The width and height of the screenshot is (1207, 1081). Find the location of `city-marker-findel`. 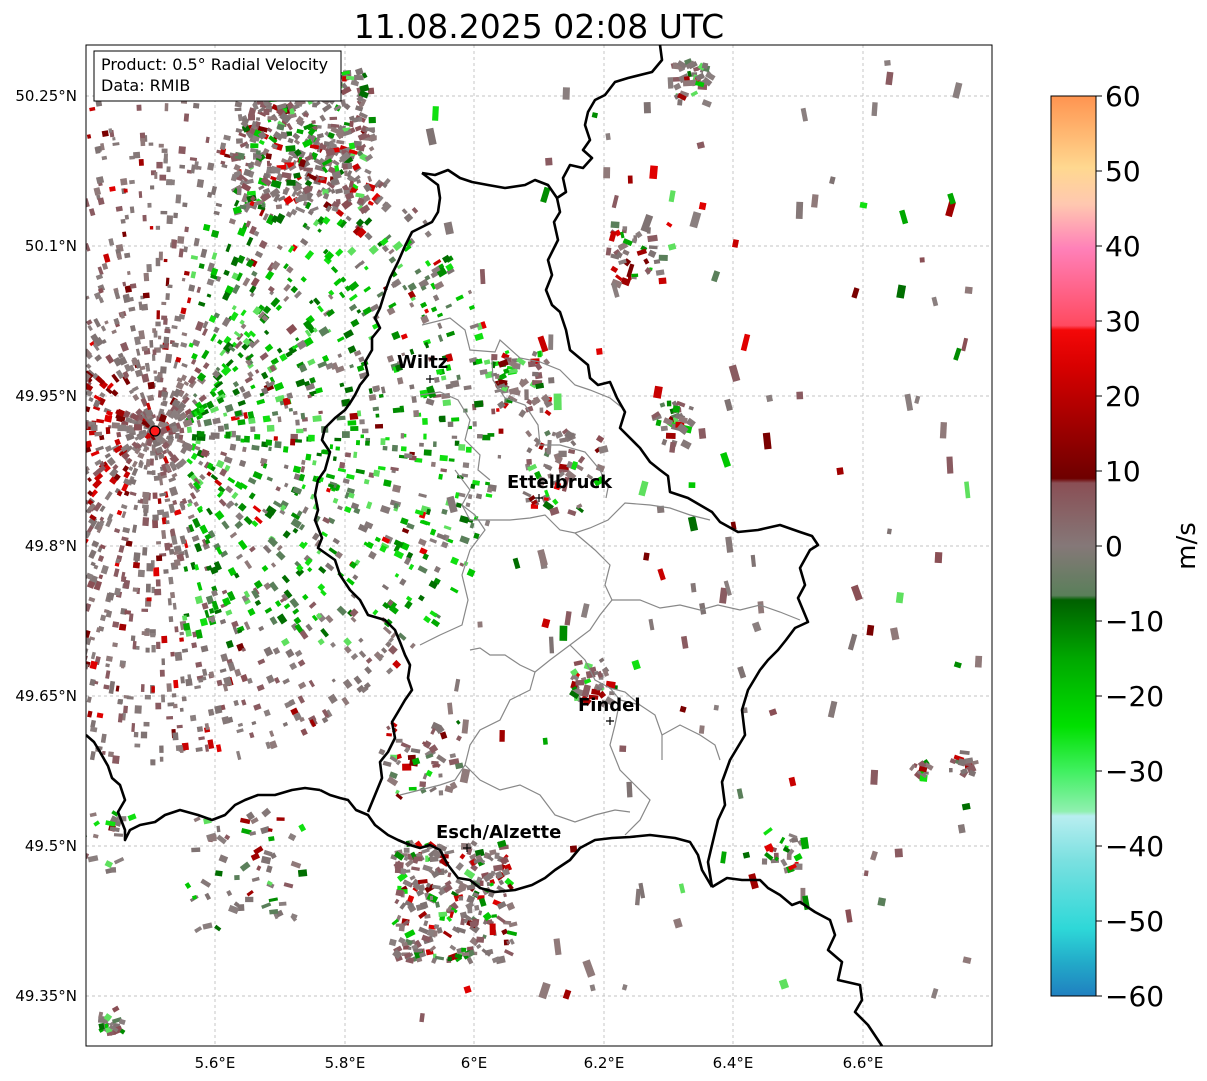

city-marker-findel is located at coordinates (610, 721).